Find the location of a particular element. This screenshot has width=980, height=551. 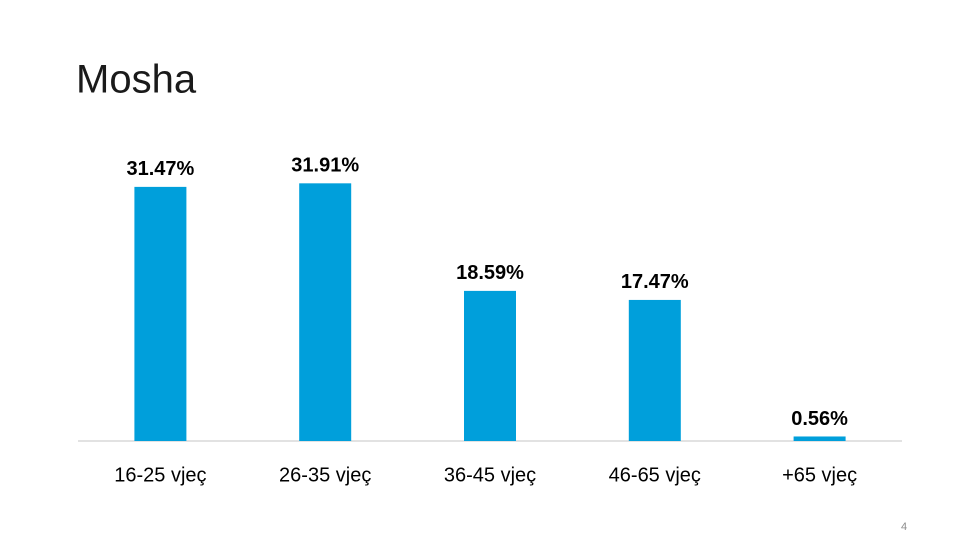

data-label: 31.47% is located at coordinates (160, 169).